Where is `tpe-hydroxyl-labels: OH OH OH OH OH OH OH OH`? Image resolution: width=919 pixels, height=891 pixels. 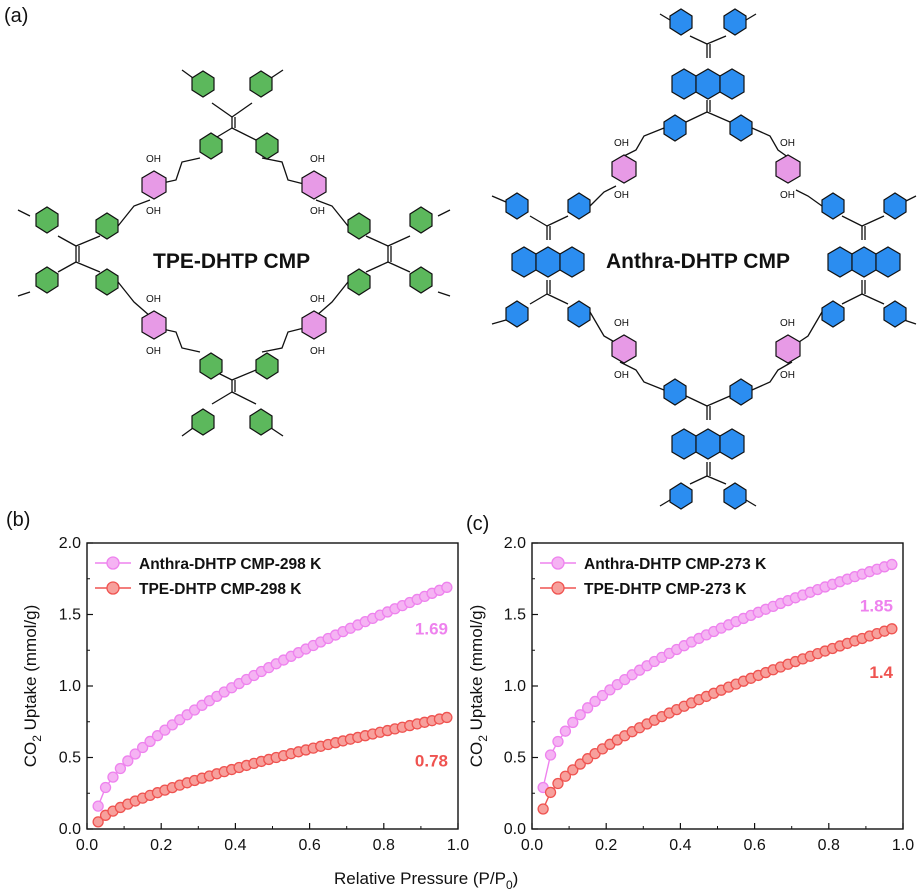
tpe-hydroxyl-labels: OH OH OH OH OH OH OH OH is located at coordinates (235, 255).